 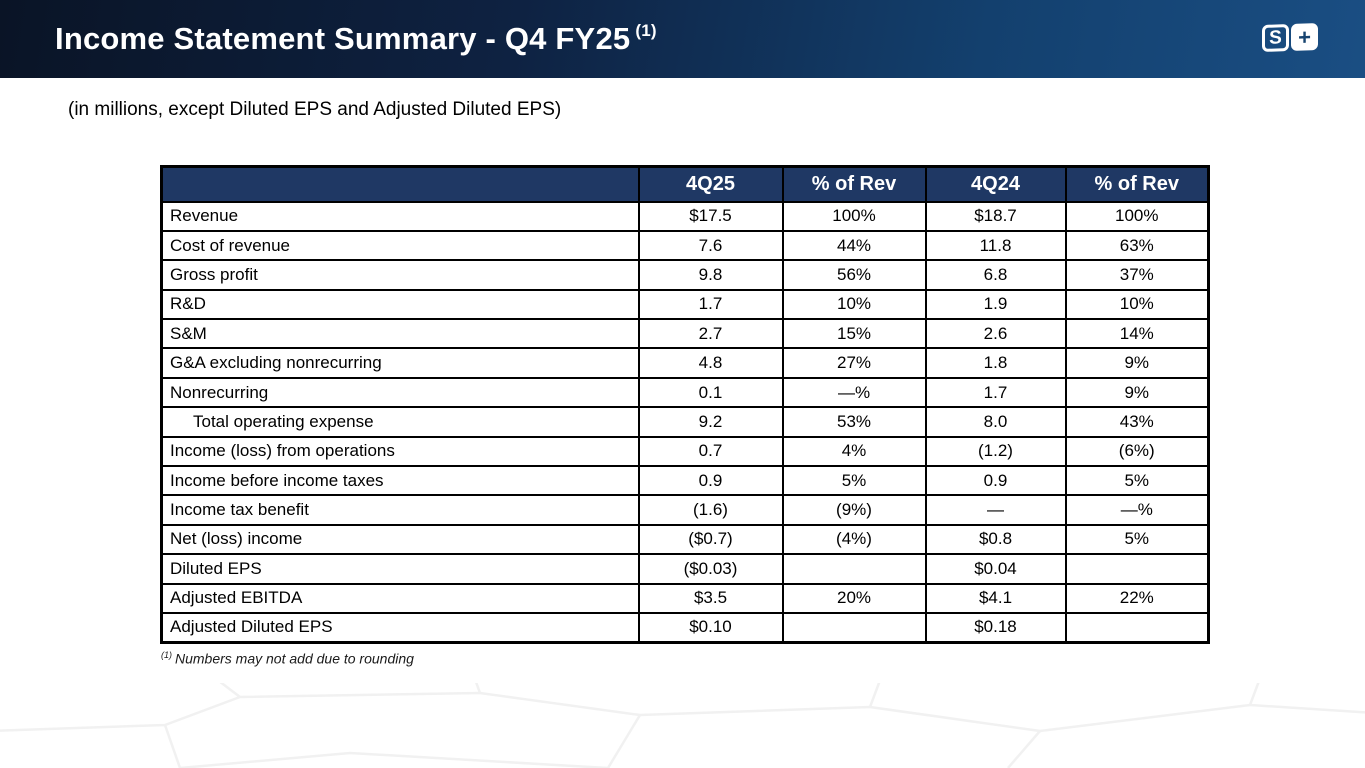 I want to click on row-label: Total operating expense, so click(x=400, y=422).